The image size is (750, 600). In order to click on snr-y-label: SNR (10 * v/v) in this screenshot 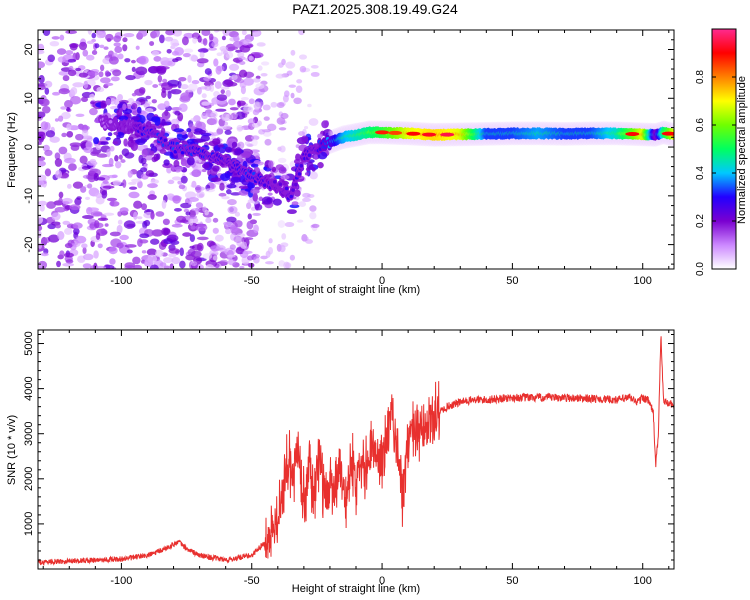, I will do `click(12, 450)`.